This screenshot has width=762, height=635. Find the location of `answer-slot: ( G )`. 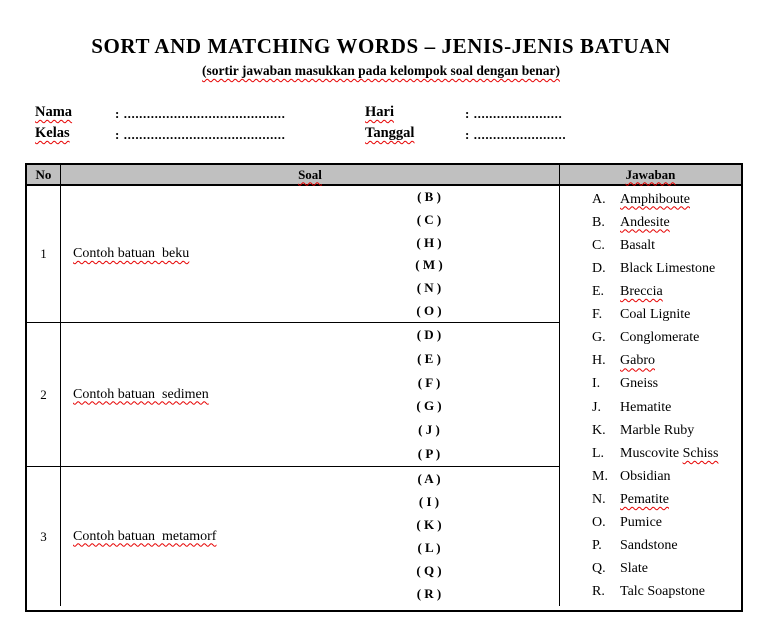

answer-slot: ( G ) is located at coordinates (429, 406).